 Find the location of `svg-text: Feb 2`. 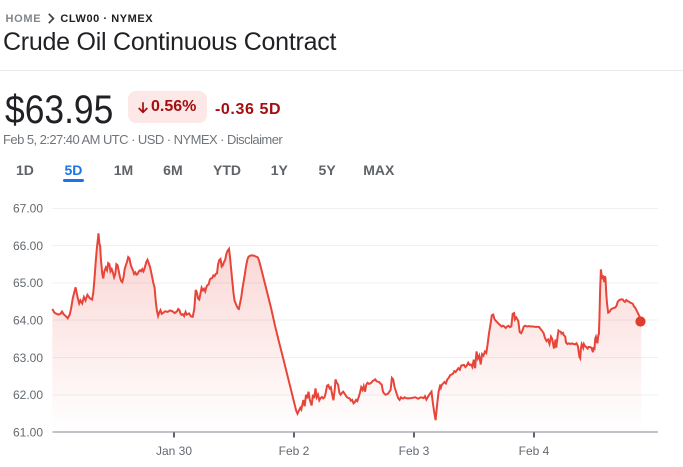

svg-text: Feb 2 is located at coordinates (294, 451).